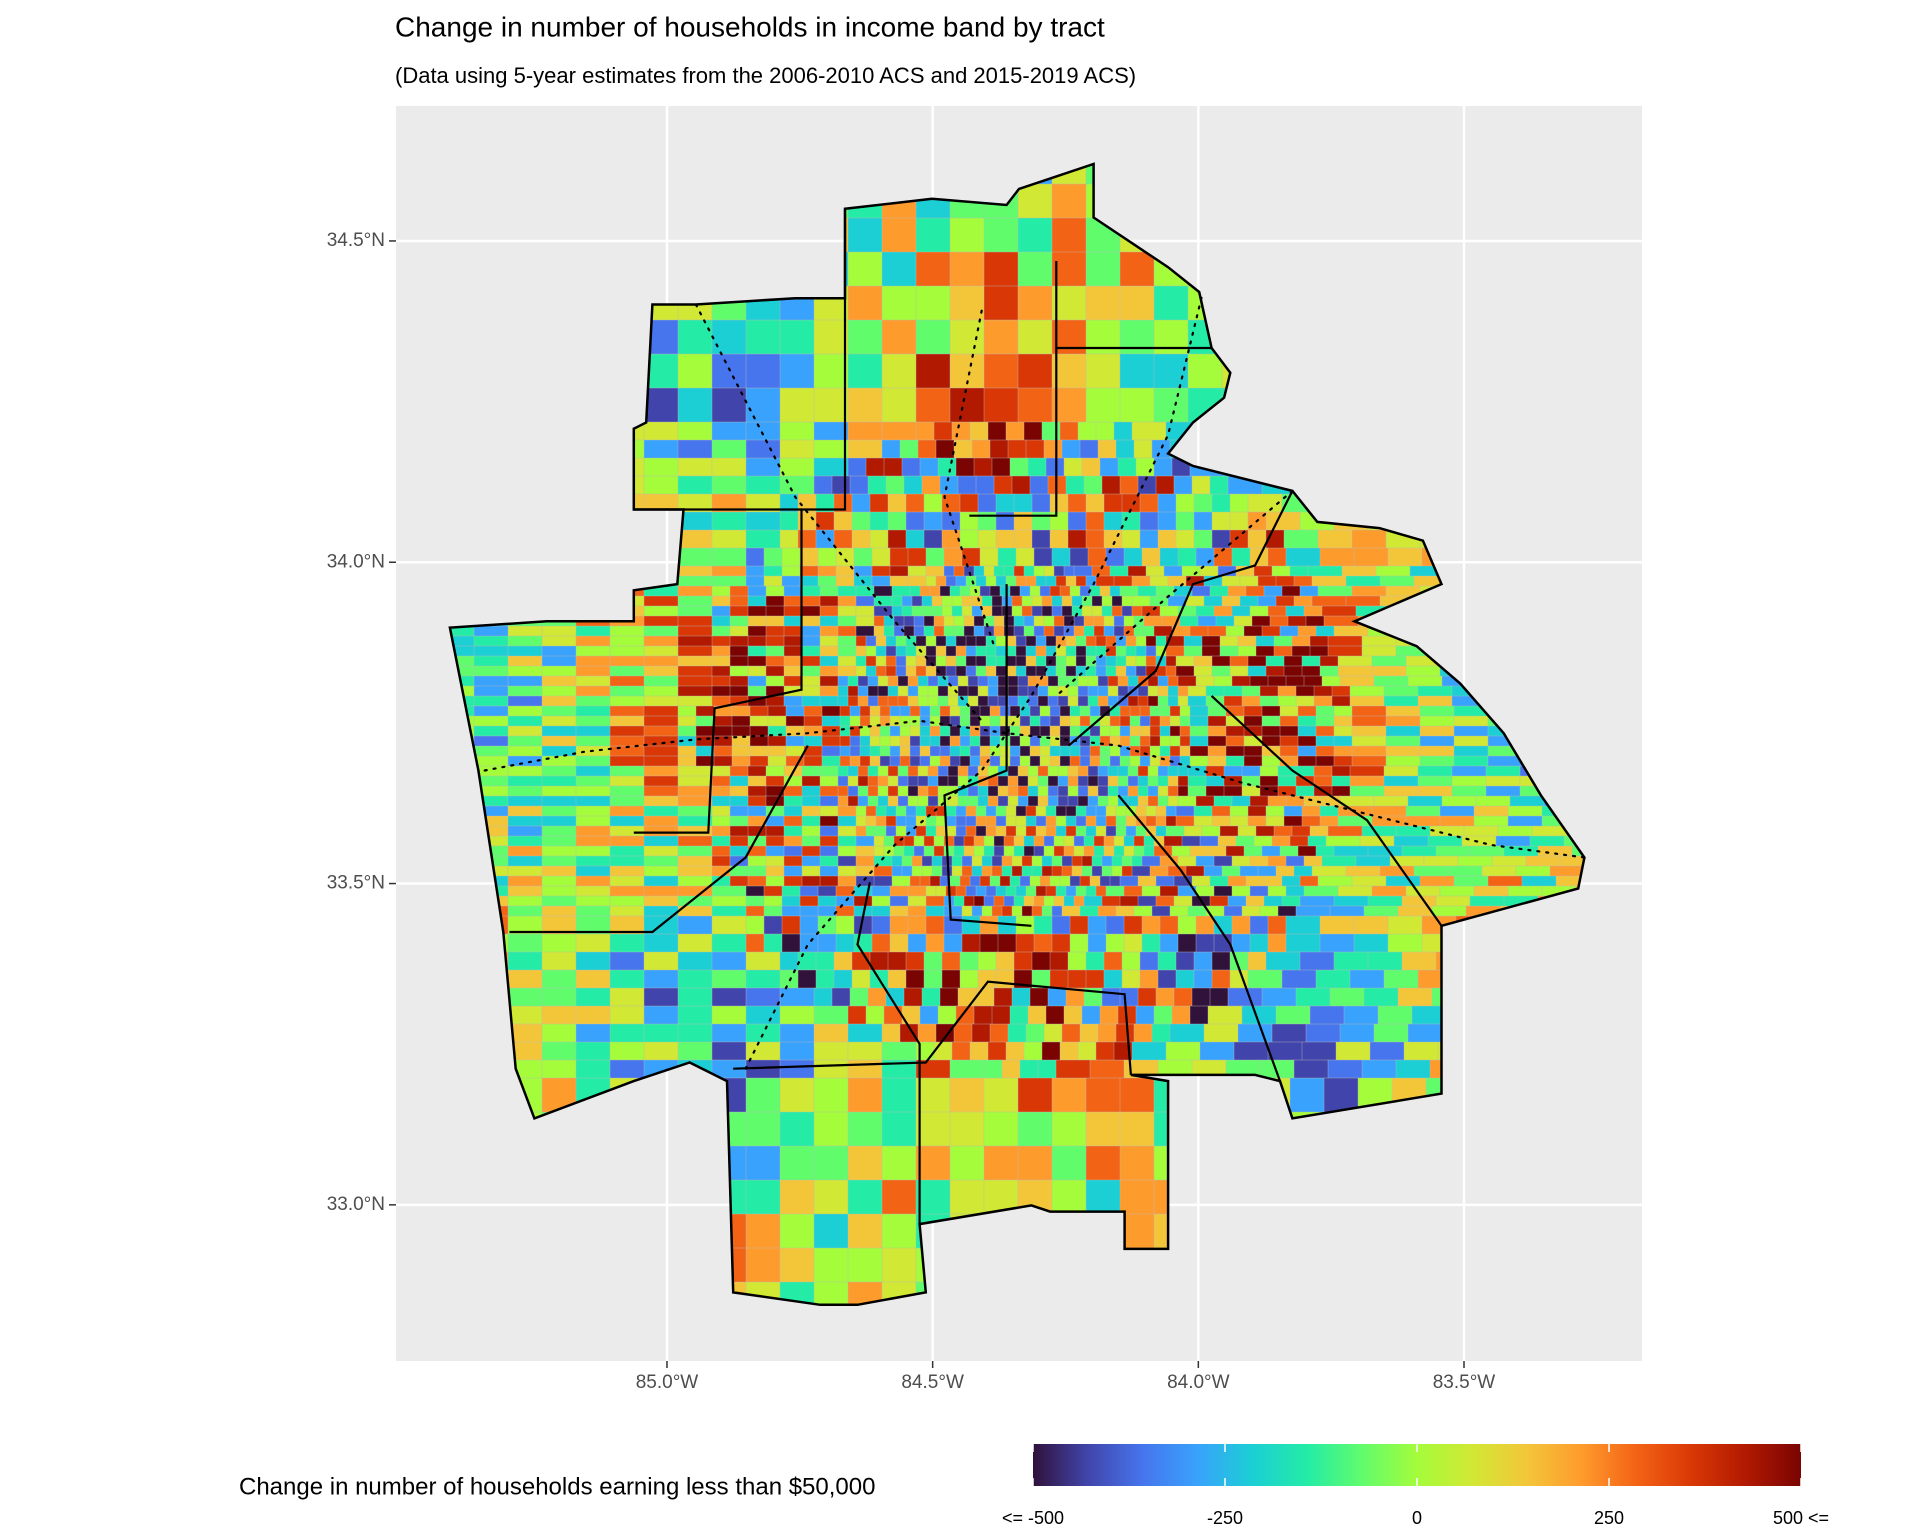  Describe the element at coordinates (1417, 1518) in the screenshot. I see `legend-tick-label: 0` at that location.